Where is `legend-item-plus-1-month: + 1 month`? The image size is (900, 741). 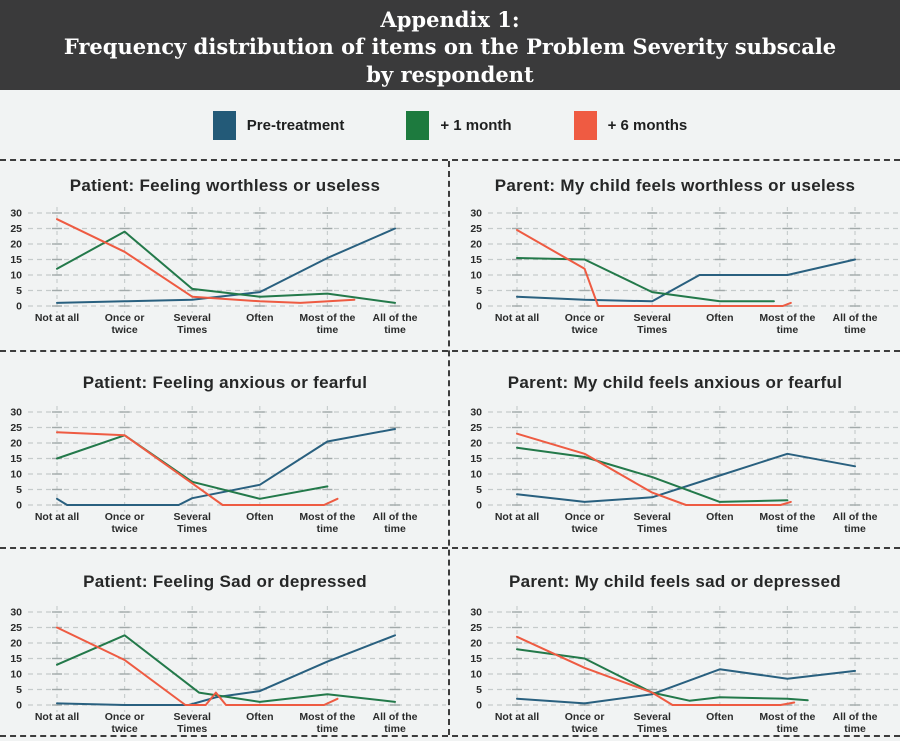 legend-item-plus-1-month: + 1 month is located at coordinates (459, 125).